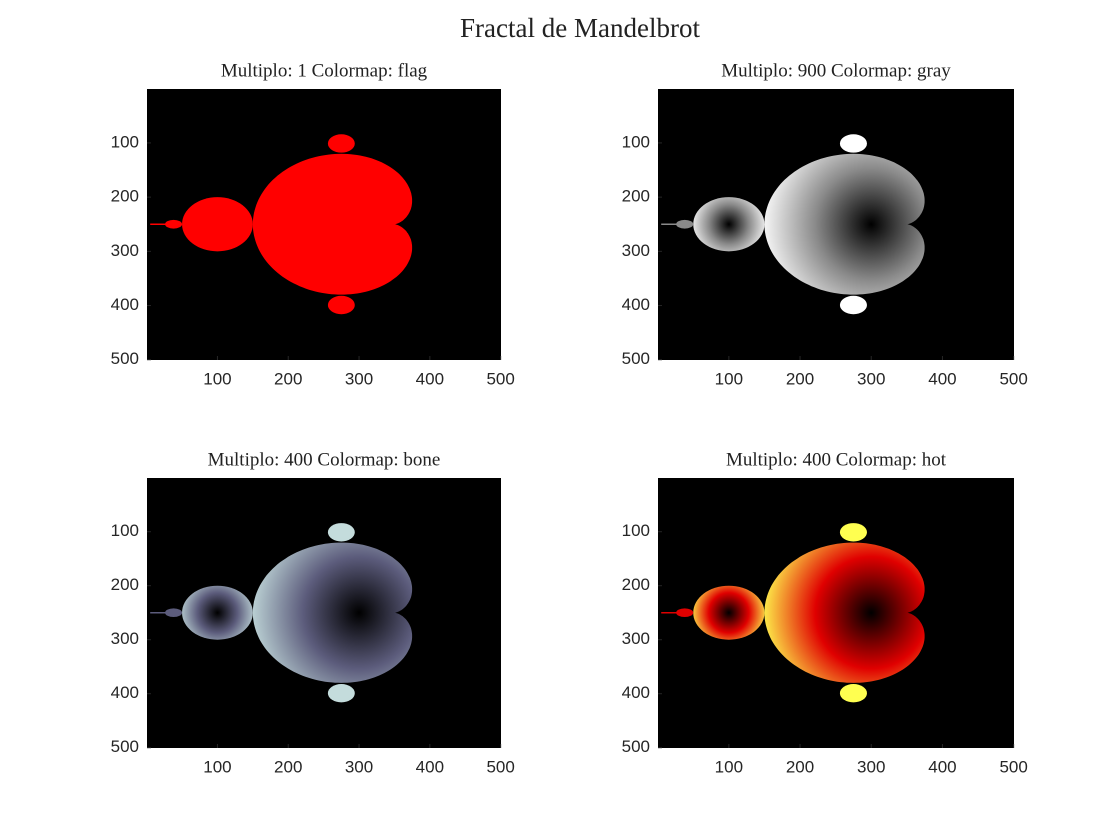 The height and width of the screenshot is (840, 1120). I want to click on subplot-title: Multiplo: 1 Colormap: flag, so click(324, 70).